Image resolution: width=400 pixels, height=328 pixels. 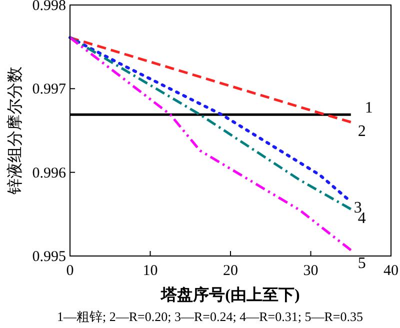 I want to click on x-tick-label: 0, so click(x=70, y=271).